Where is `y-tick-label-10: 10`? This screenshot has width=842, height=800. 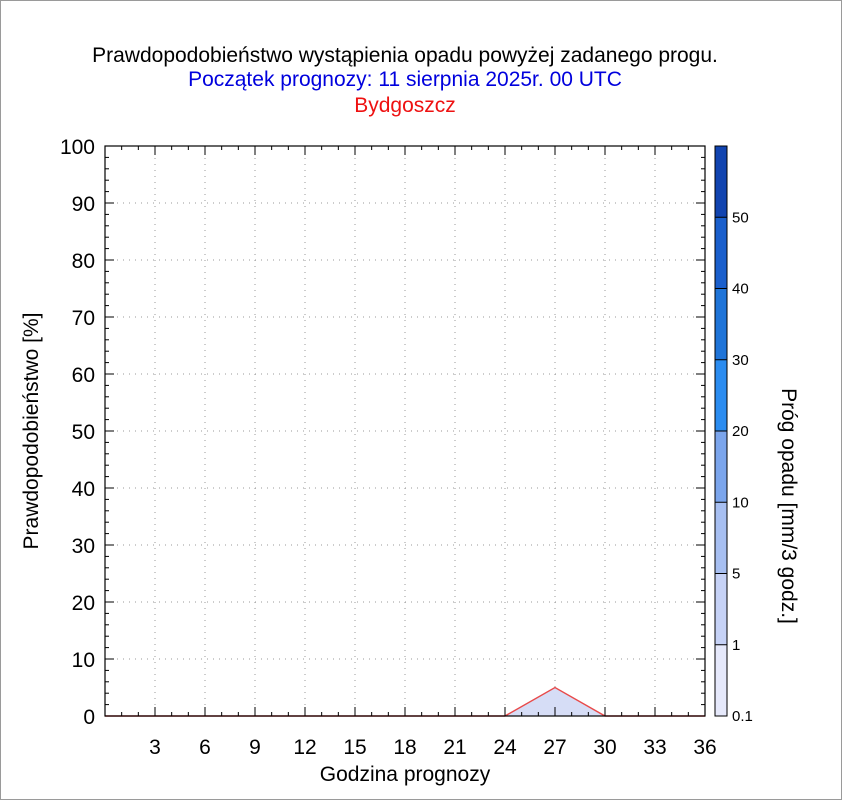 y-tick-label-10: 10 is located at coordinates (83, 660).